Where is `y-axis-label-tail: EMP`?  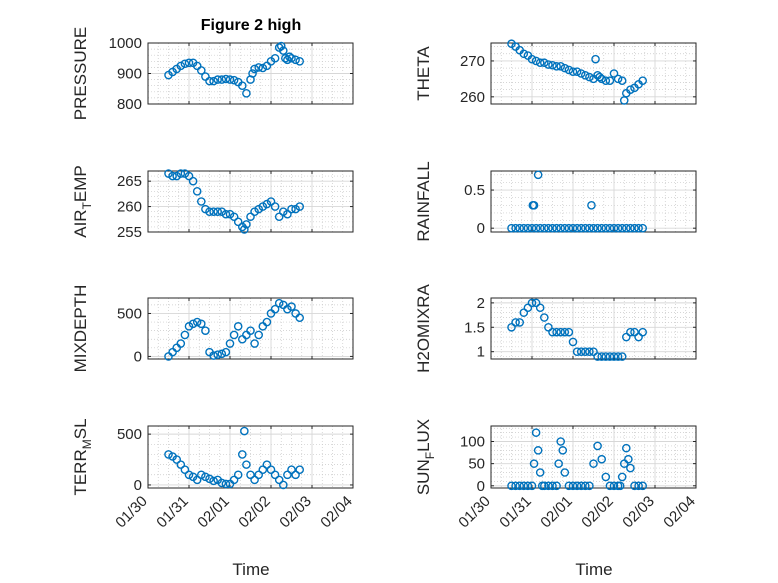
y-axis-label-tail: EMP is located at coordinates (80, 183).